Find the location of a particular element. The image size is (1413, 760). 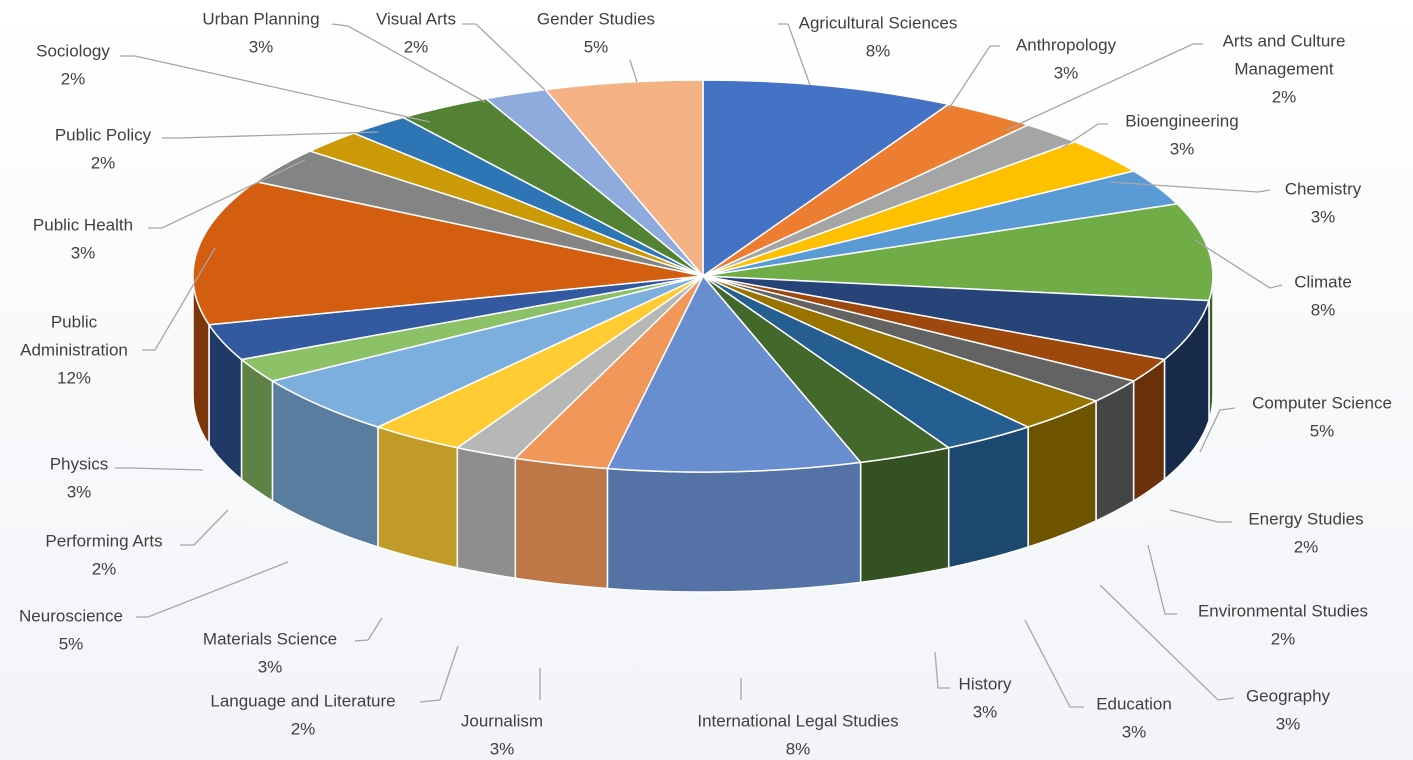

data-label-history: History 3% is located at coordinates (985, 697).